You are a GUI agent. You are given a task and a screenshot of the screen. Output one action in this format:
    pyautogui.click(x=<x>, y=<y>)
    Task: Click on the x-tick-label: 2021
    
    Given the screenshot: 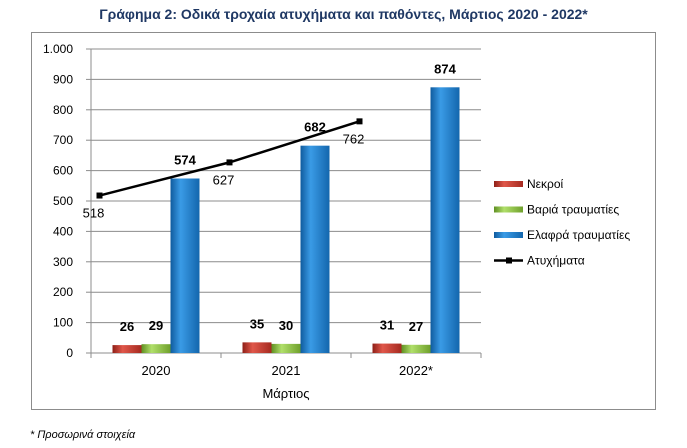 What is the action you would take?
    pyautogui.click(x=286, y=370)
    